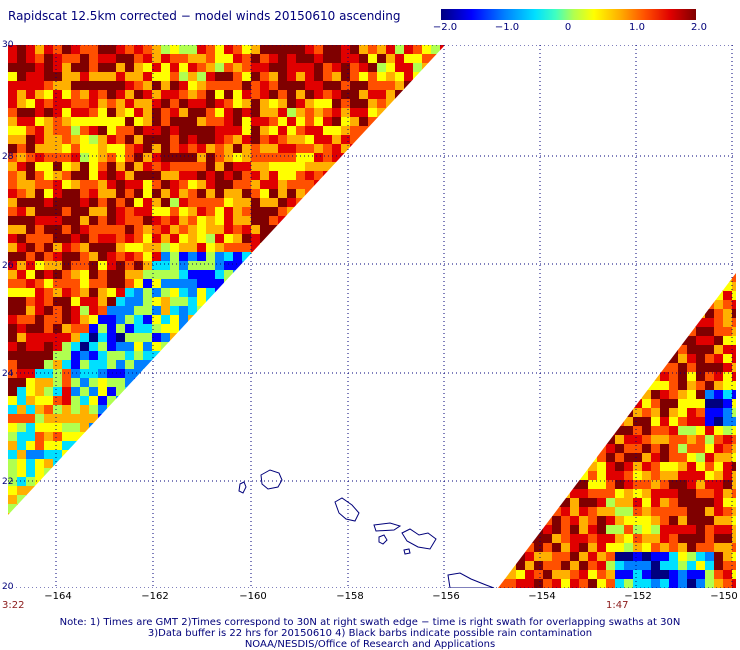 Image resolution: width=740 pixels, height=650 pixels. I want to click on hawaii-big-island-outline, so click(471, 580).